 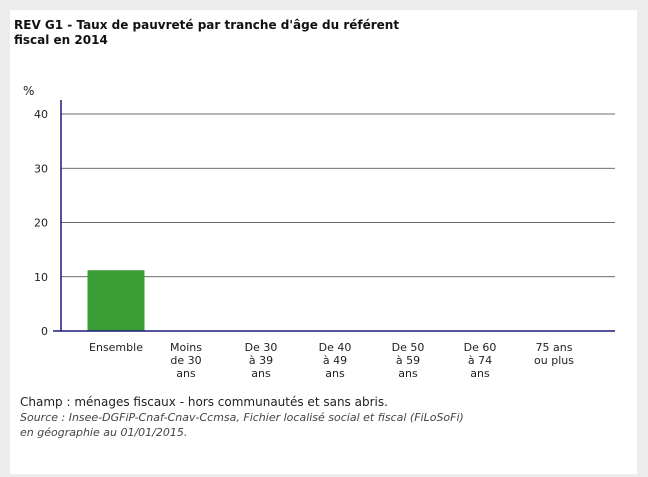 What do you see at coordinates (480, 347) in the screenshot?
I see `x-tick-label: De 60` at bounding box center [480, 347].